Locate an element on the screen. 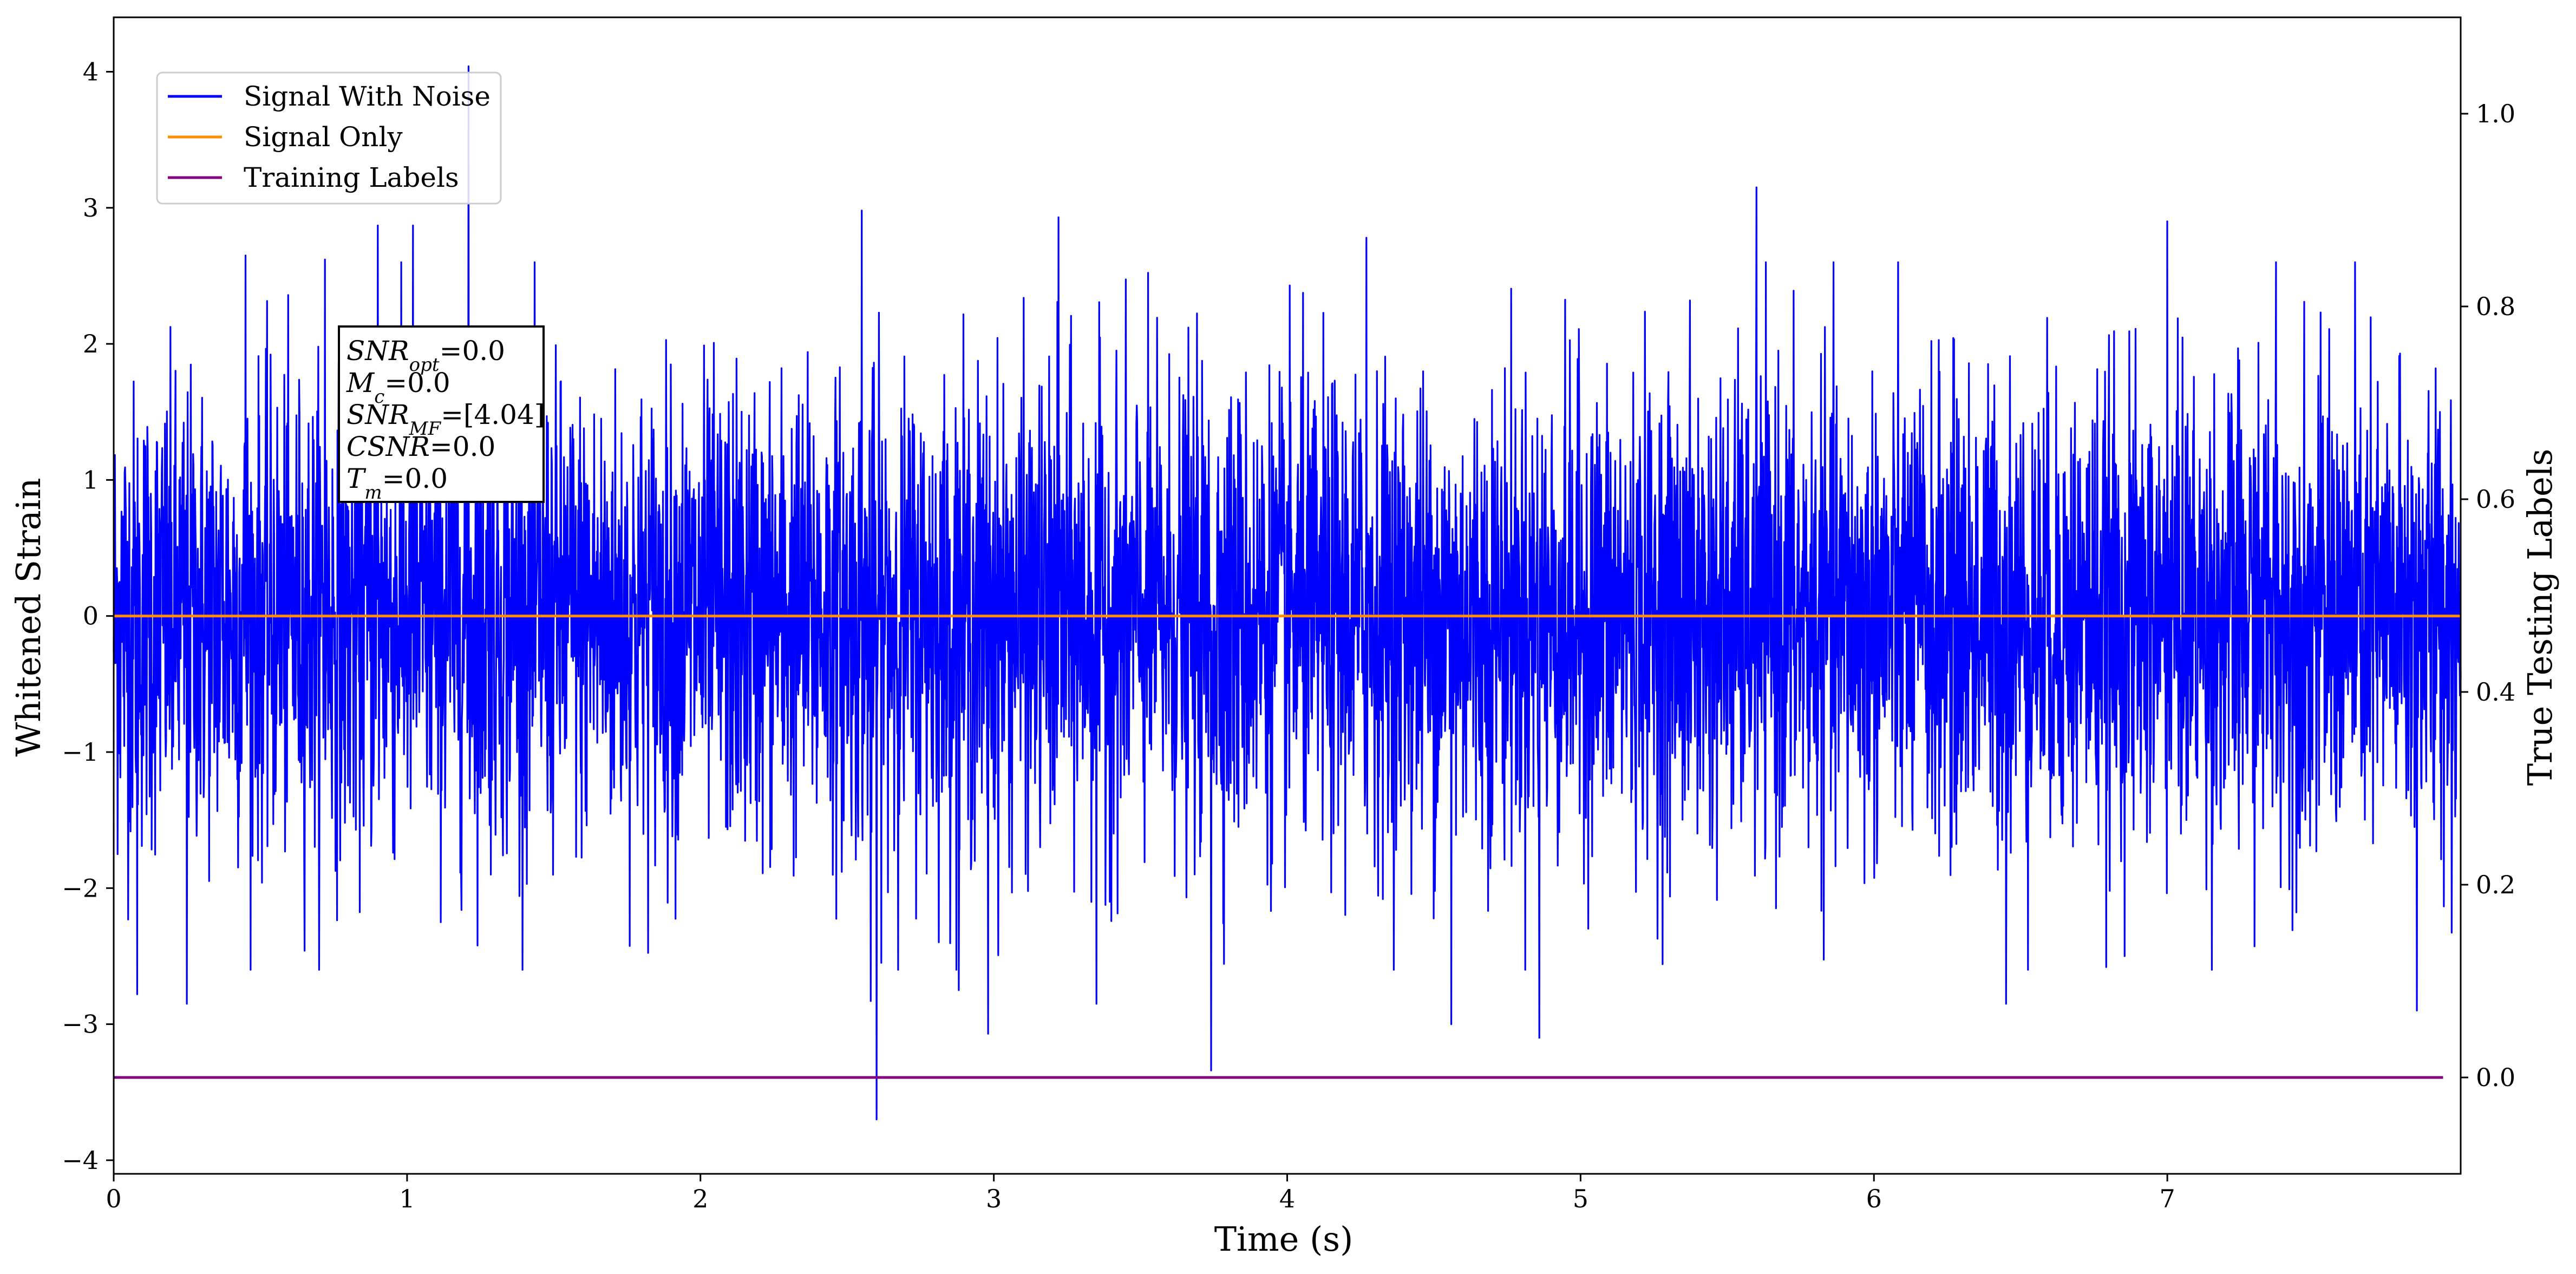  stats-annotation-line: SNRMF=[4.04] is located at coordinates (445, 419).